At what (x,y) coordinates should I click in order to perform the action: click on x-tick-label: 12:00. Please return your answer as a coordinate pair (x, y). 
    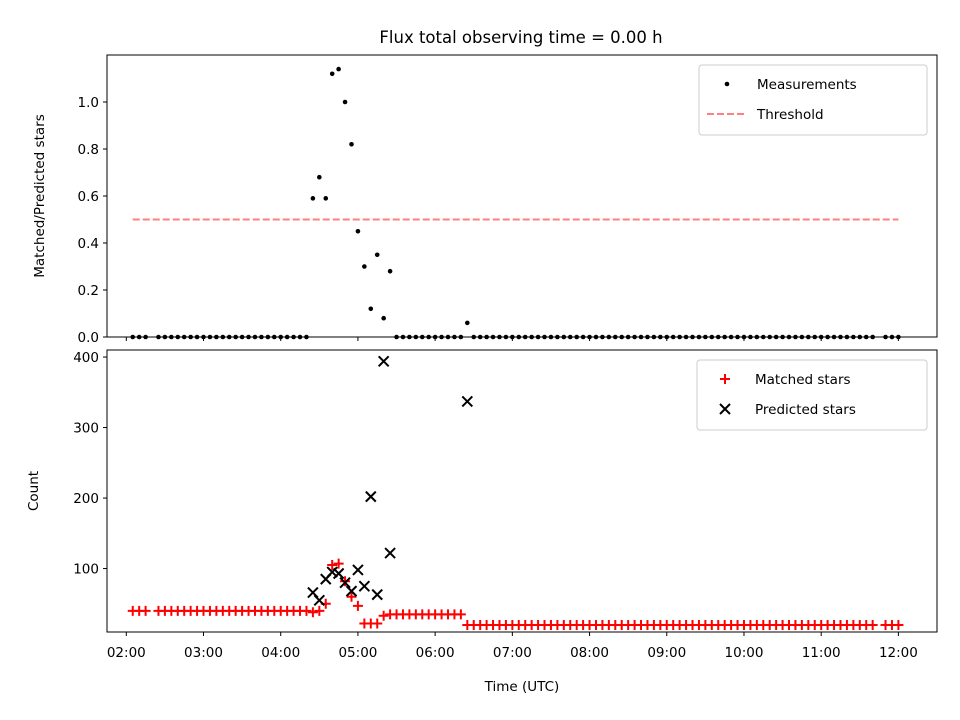
    Looking at the image, I should click on (898, 653).